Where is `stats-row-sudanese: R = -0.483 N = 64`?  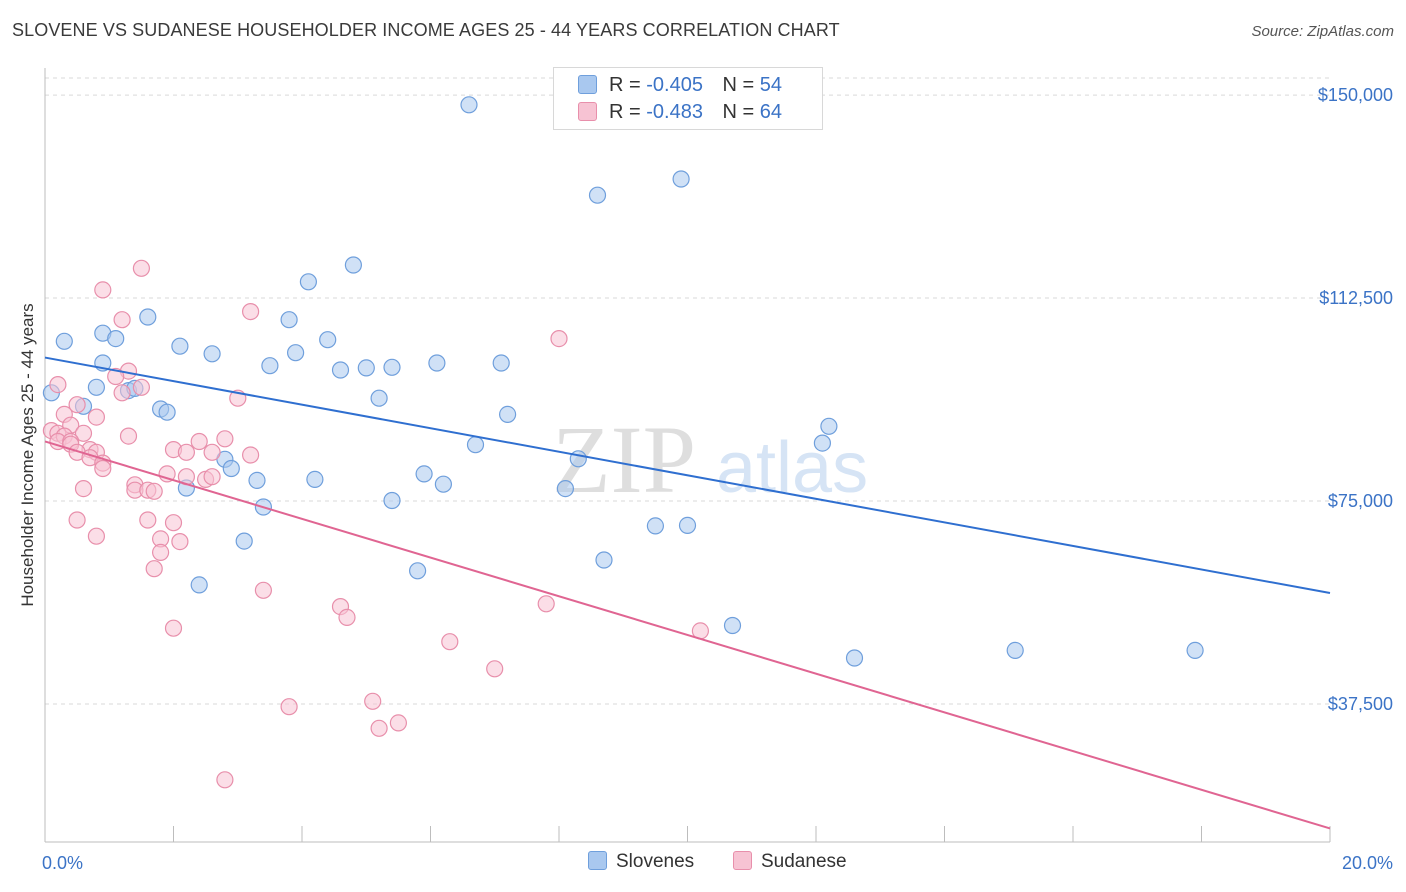
stats-row-sudanese: R = -0.483 N = 64 is located at coordinates (680, 115).